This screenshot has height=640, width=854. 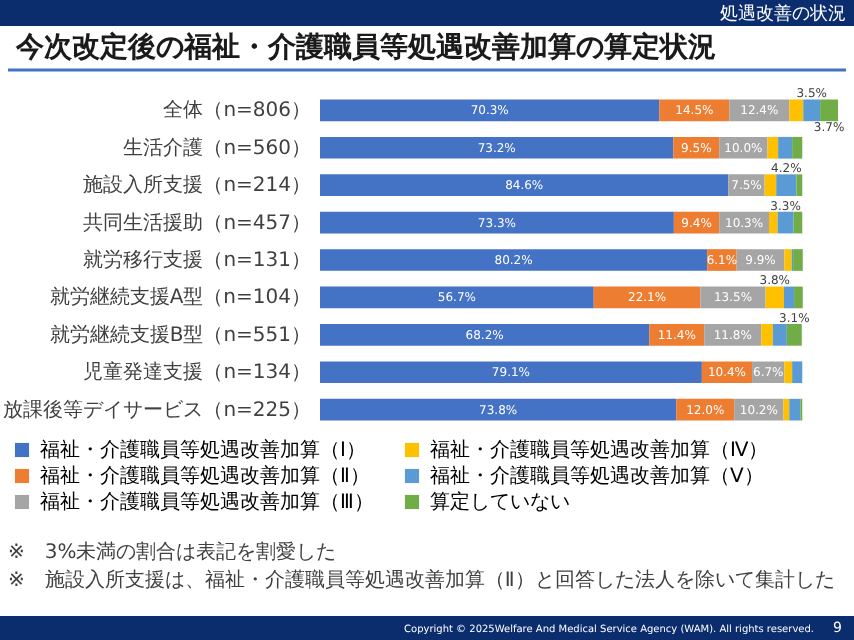 What do you see at coordinates (197, 372) in the screenshot?
I see `y-tick-label: 児童発達支援（n=134）` at bounding box center [197, 372].